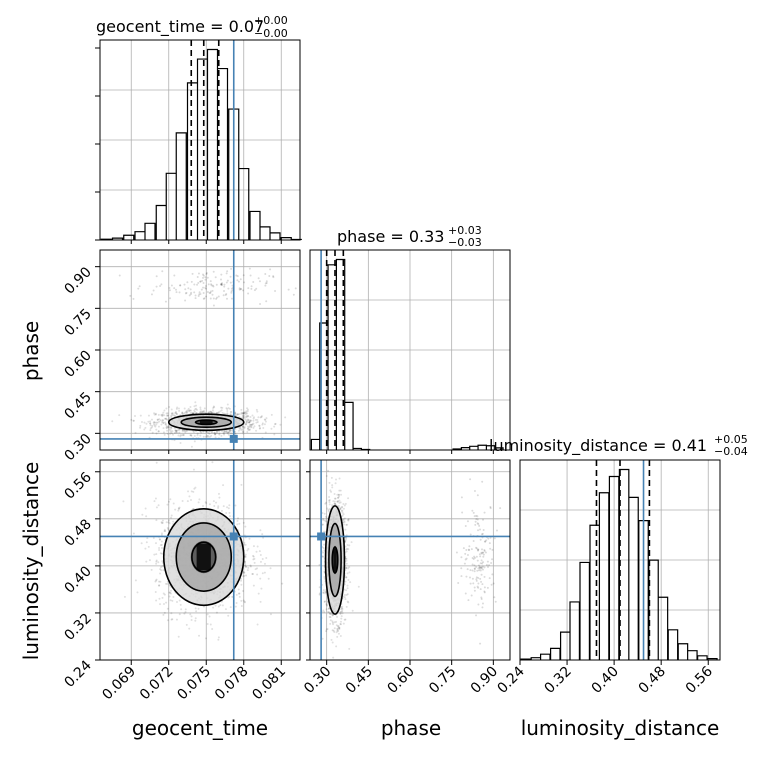 The image size is (760, 760). I want to click on truth-marker, so click(321, 536).